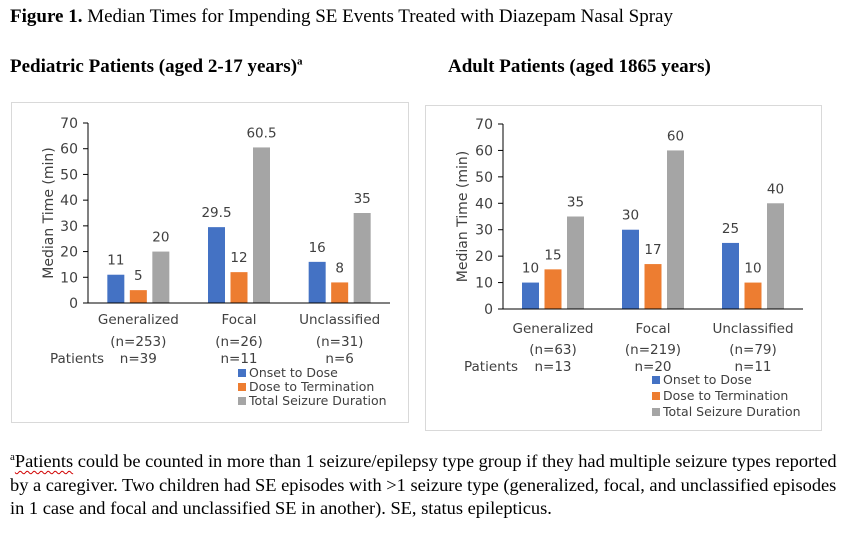  I want to click on patients-n-label: n=6, so click(339, 359).